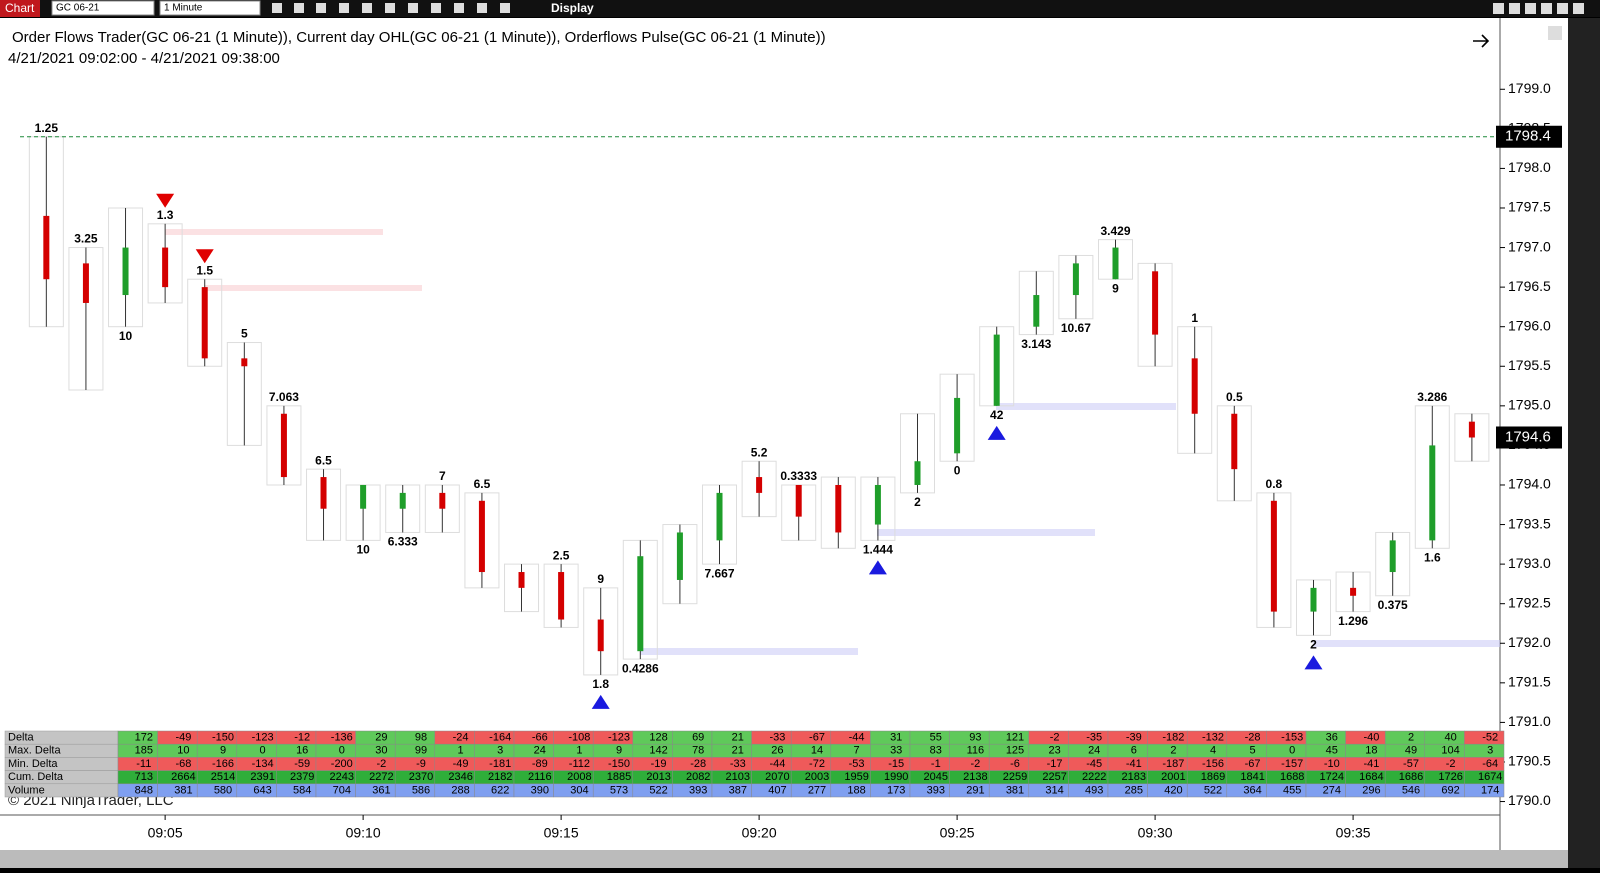 Image resolution: width=1600 pixels, height=873 pixels. I want to click on stats-value: -44, so click(777, 764).